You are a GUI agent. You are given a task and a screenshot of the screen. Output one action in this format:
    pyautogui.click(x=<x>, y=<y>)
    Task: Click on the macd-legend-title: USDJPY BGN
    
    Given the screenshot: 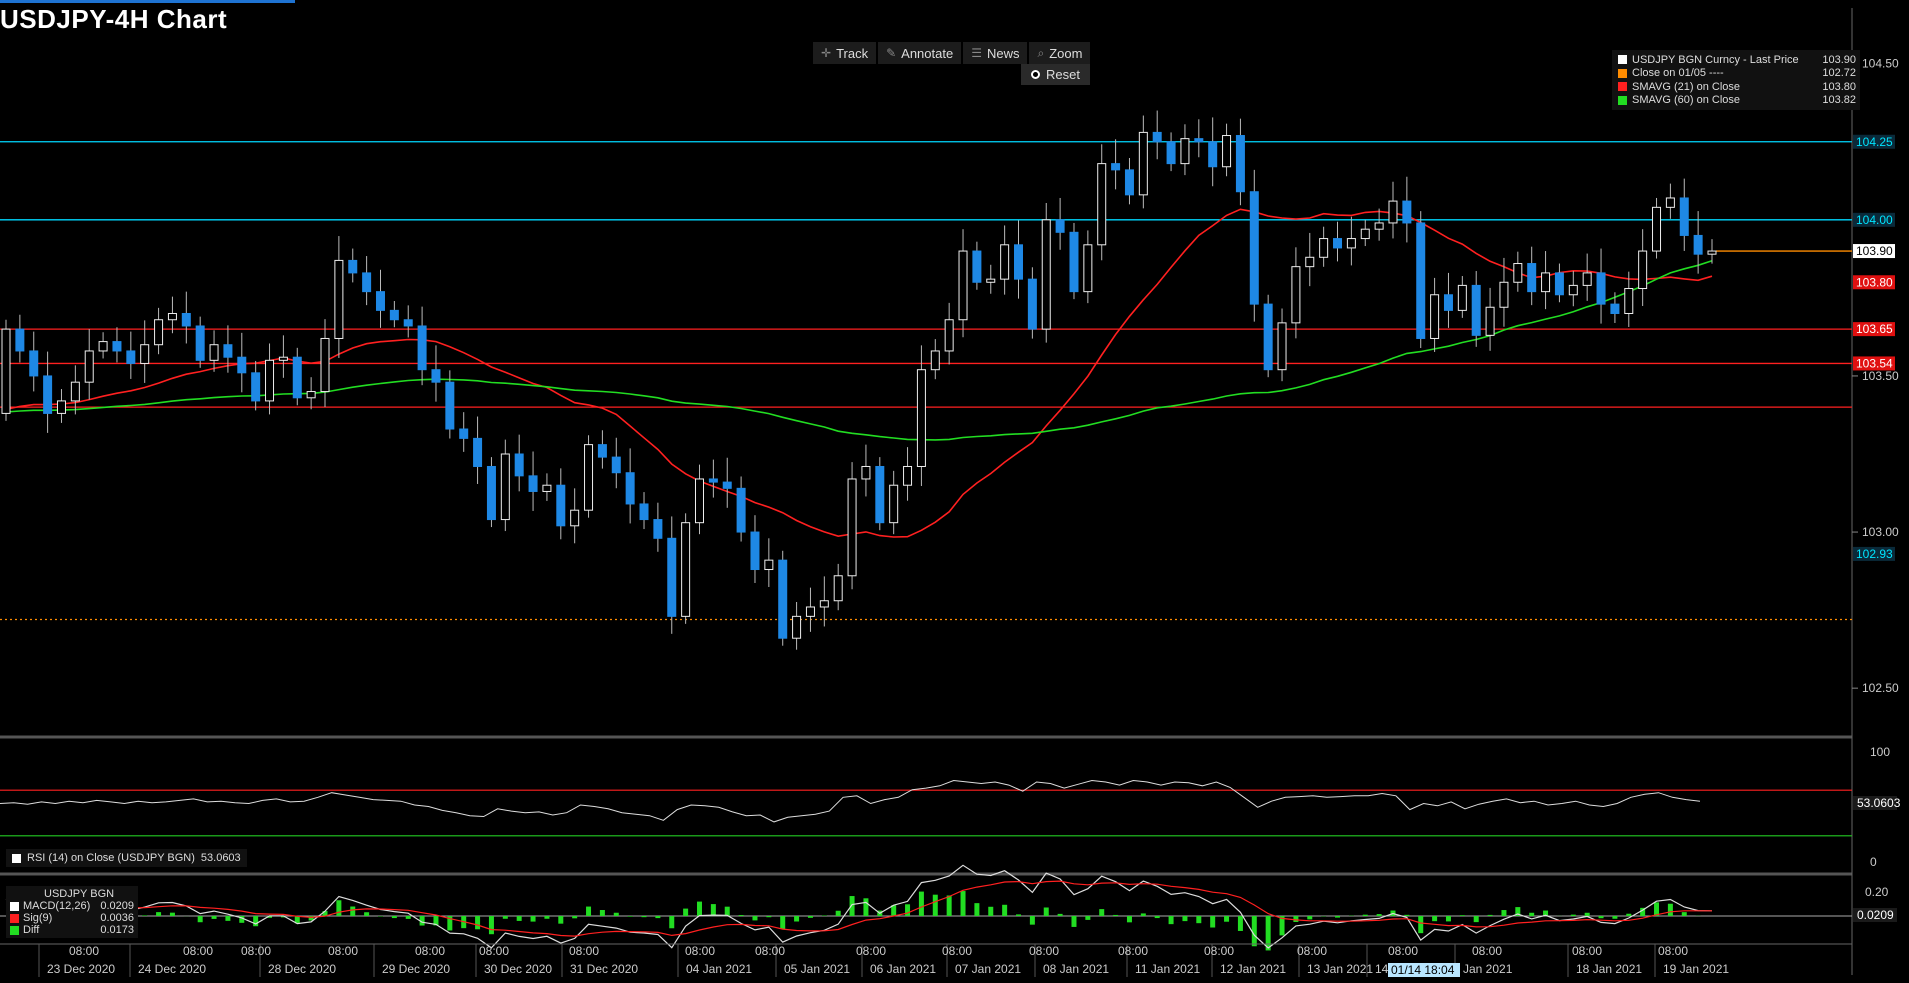 What is the action you would take?
    pyautogui.click(x=79, y=894)
    